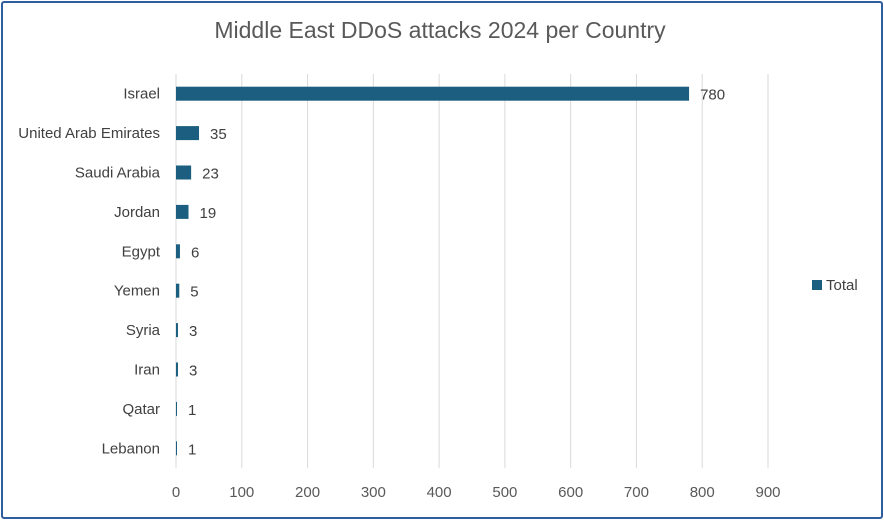 Image resolution: width=884 pixels, height=520 pixels. What do you see at coordinates (141, 251) in the screenshot?
I see `category-label: Egypt` at bounding box center [141, 251].